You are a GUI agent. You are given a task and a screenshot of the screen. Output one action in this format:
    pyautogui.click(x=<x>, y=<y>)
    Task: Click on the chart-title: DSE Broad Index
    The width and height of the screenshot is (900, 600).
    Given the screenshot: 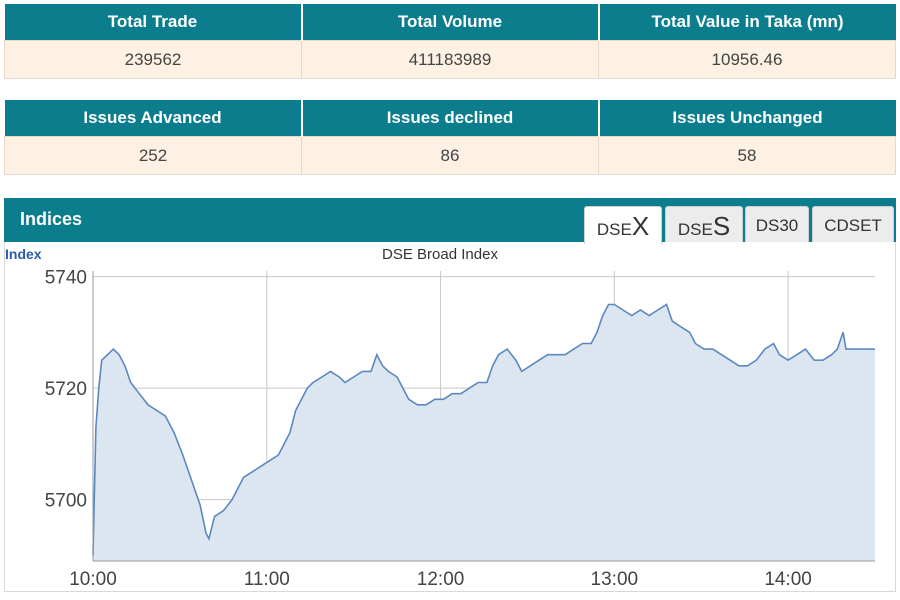 What is the action you would take?
    pyautogui.click(x=440, y=254)
    